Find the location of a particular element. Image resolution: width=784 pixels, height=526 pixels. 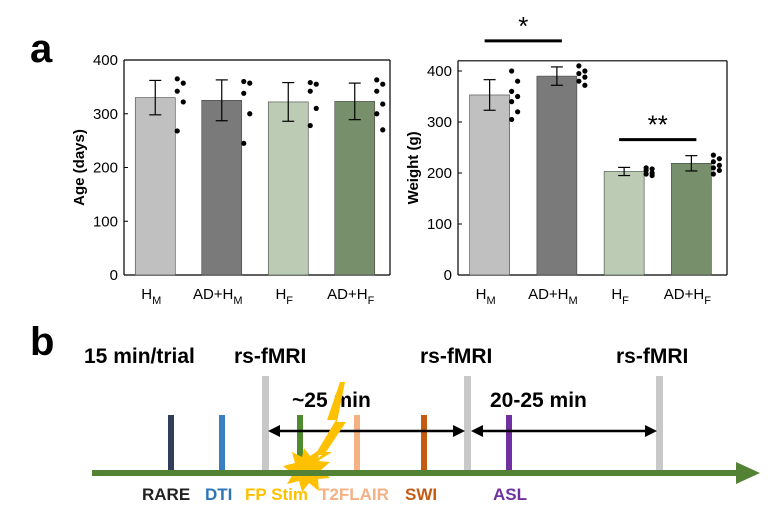

rs-fmri-label-2: rs-fMRI is located at coordinates (456, 356).